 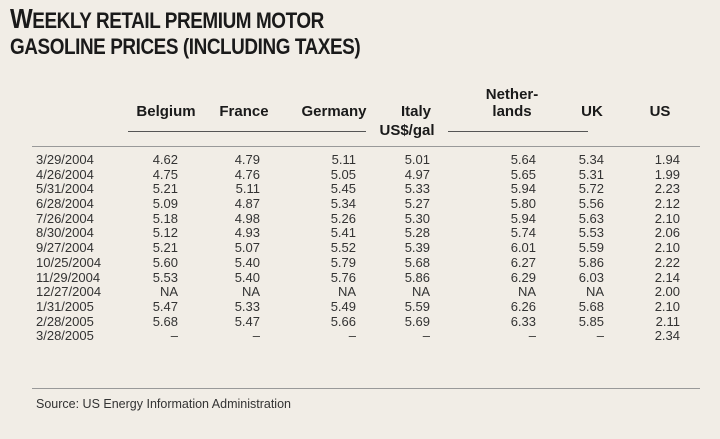 I want to click on cell-netherlands: 5.94, so click(x=523, y=189).